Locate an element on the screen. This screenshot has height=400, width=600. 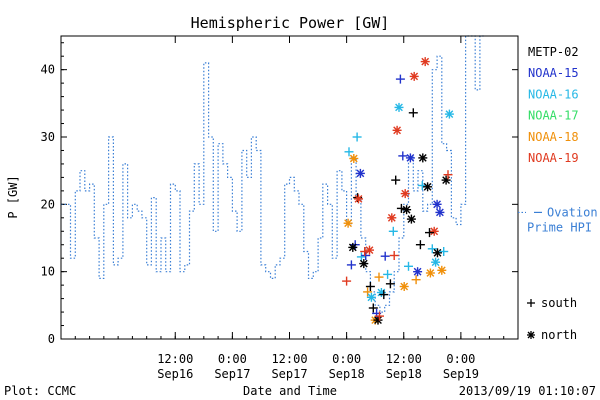
y-axis-label: P [GW] is located at coordinates (13, 196).